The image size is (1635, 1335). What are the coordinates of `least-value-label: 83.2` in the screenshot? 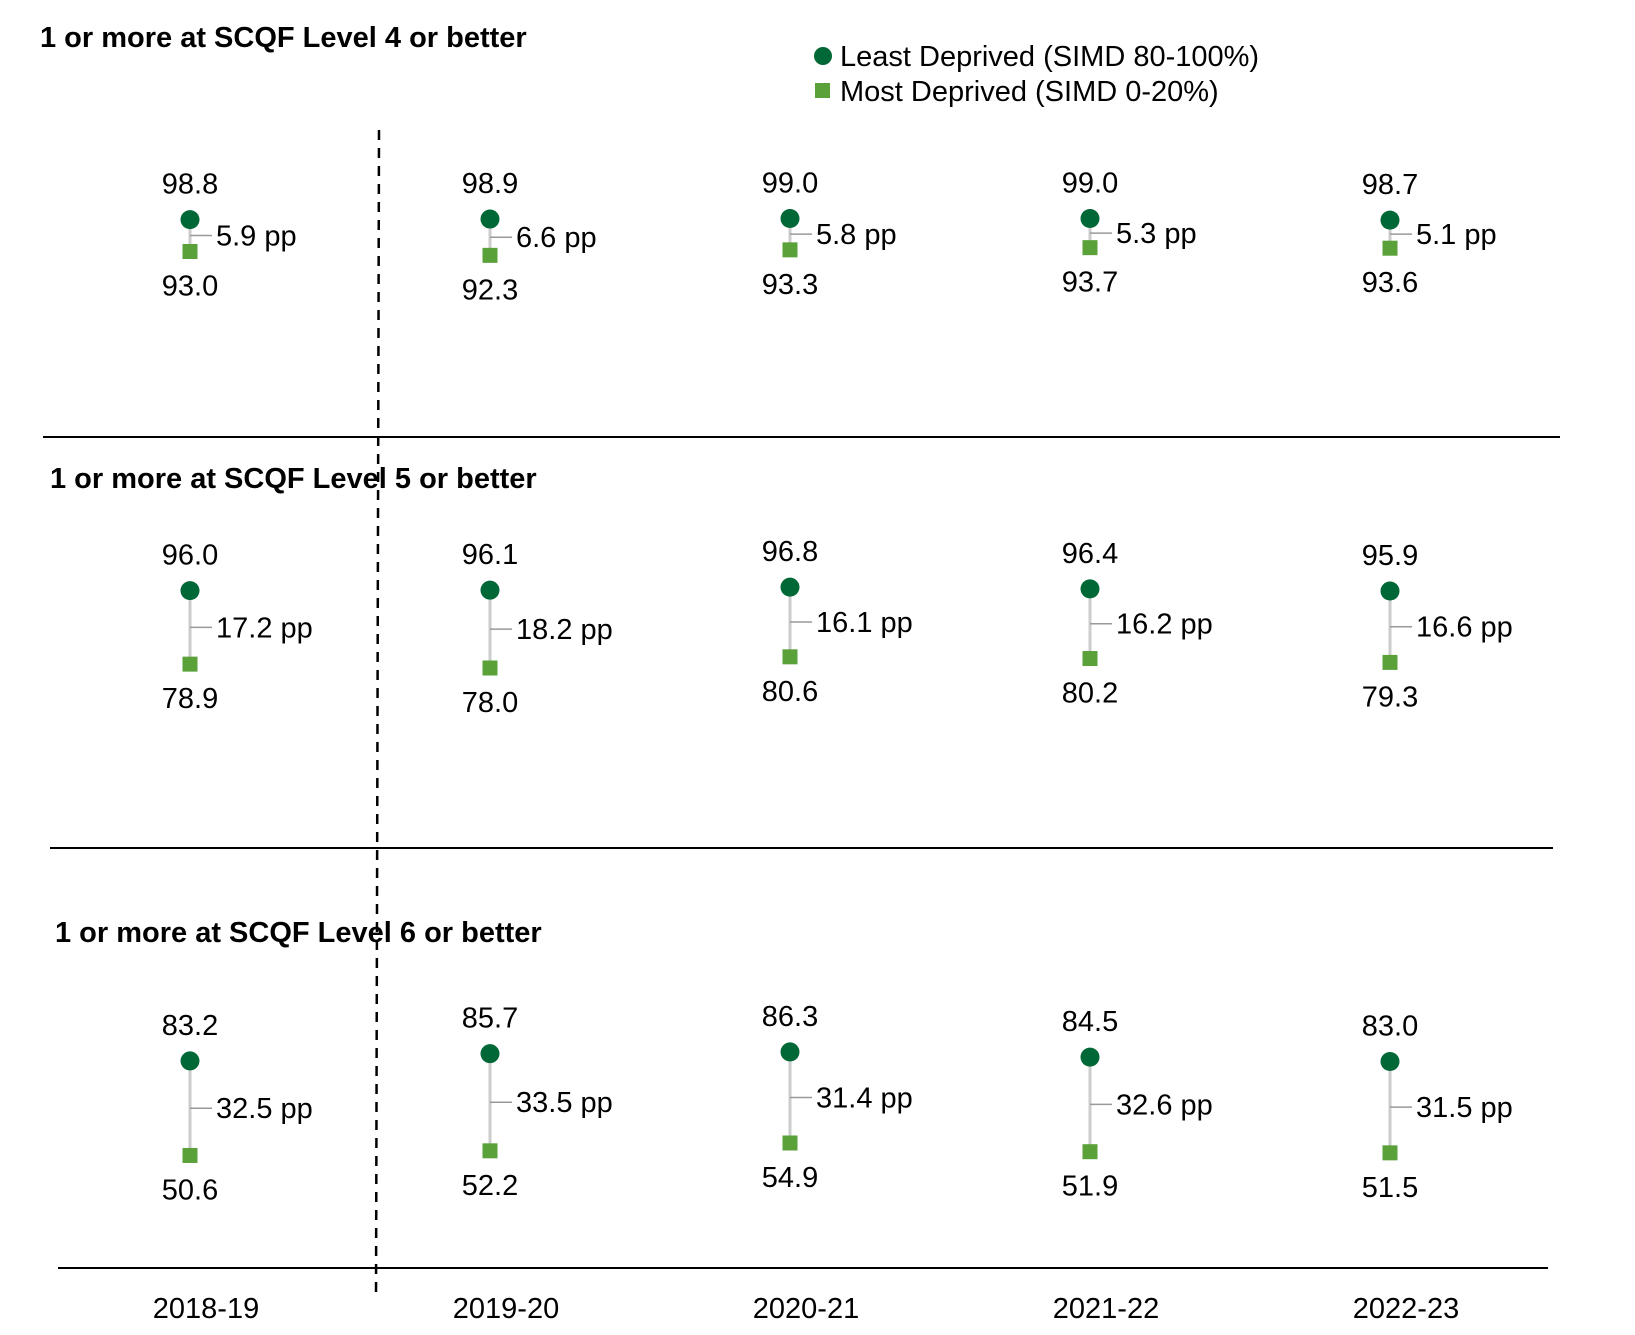 It's located at (190, 1026).